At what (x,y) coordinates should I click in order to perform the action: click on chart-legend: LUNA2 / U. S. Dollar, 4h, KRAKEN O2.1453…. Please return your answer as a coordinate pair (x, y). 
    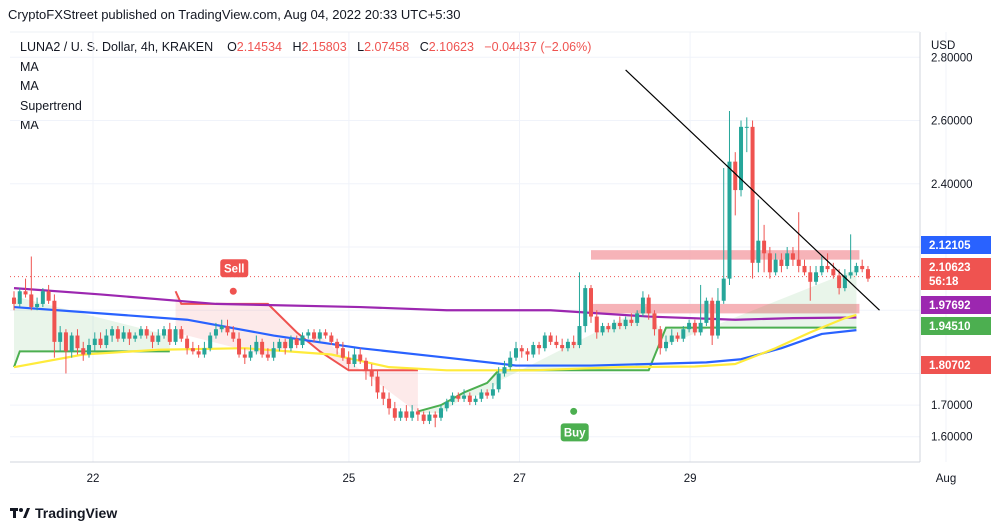
    Looking at the image, I should click on (305, 87).